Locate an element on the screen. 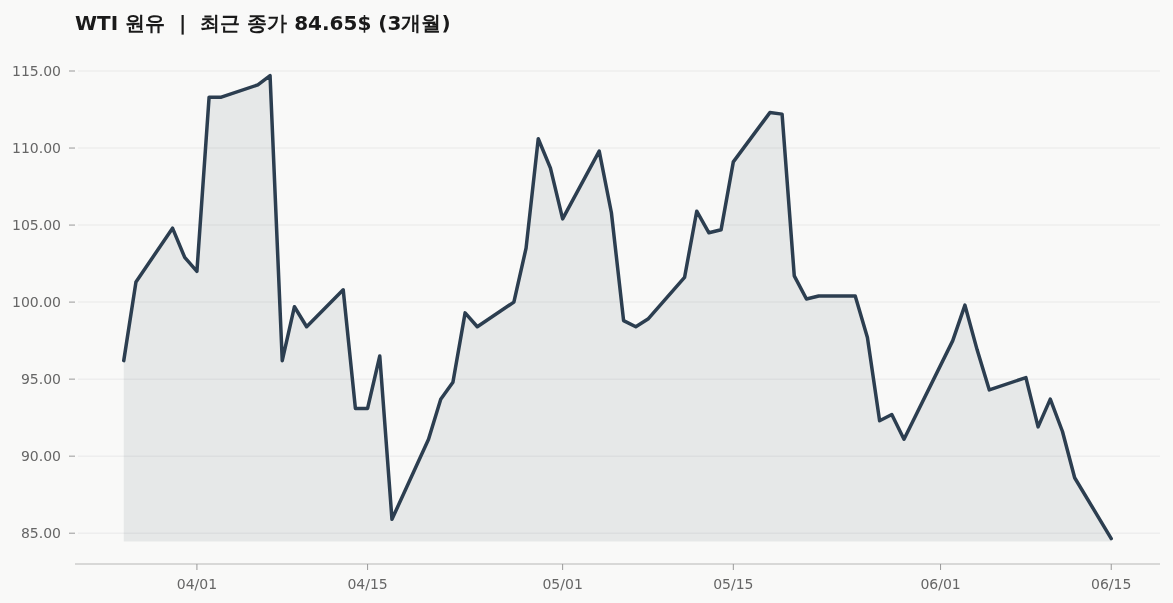 The height and width of the screenshot is (603, 1173). x-tick-label: 06/01 is located at coordinates (940, 584).